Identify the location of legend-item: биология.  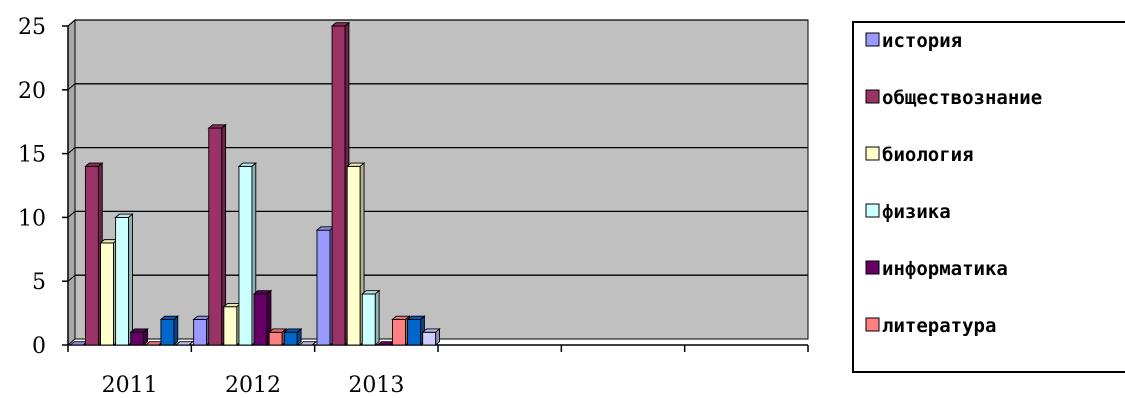
(919, 155).